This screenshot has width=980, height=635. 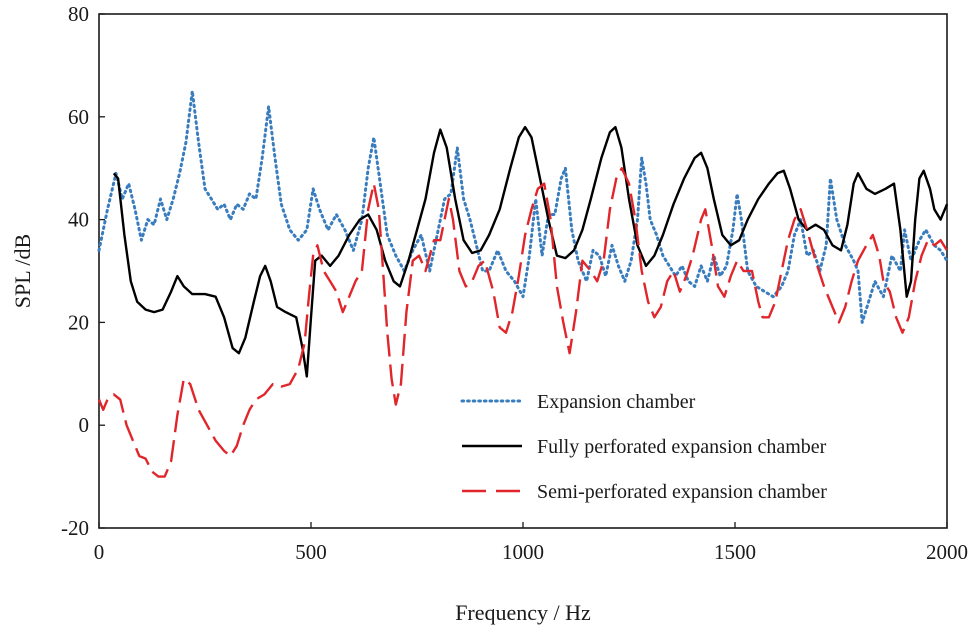 I want to click on y-tick-label: 0, so click(x=84, y=425).